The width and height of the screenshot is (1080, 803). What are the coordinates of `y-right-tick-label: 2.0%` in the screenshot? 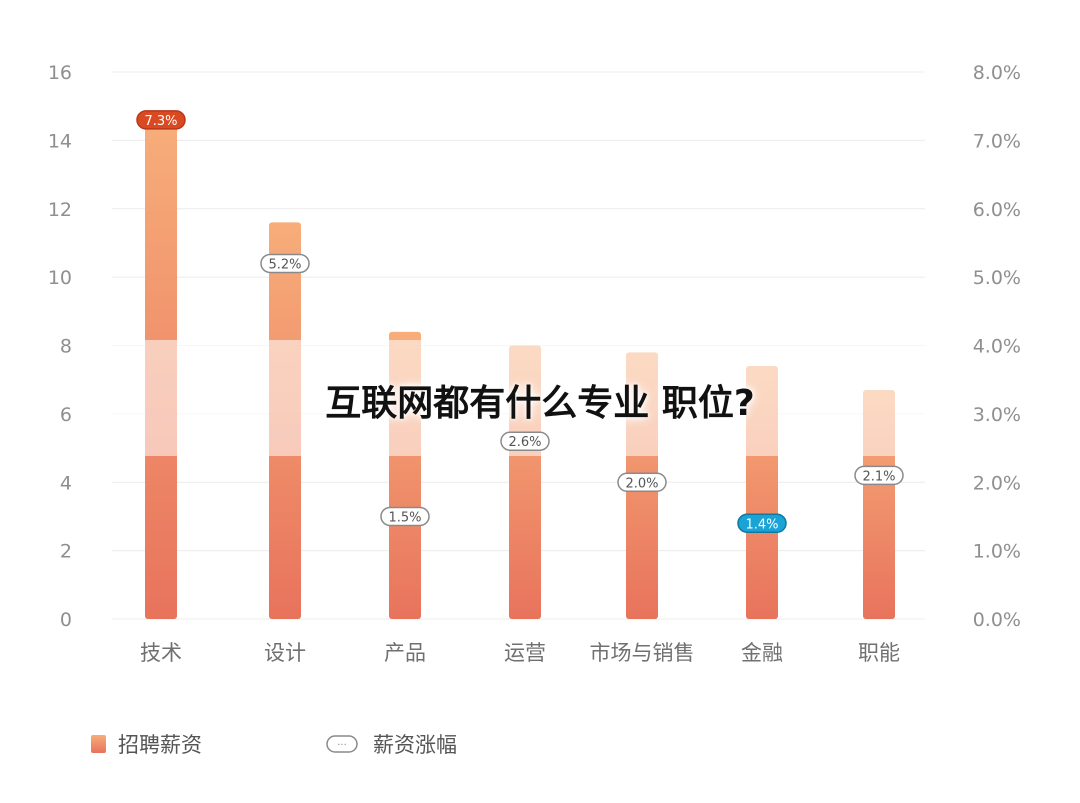 It's located at (997, 483).